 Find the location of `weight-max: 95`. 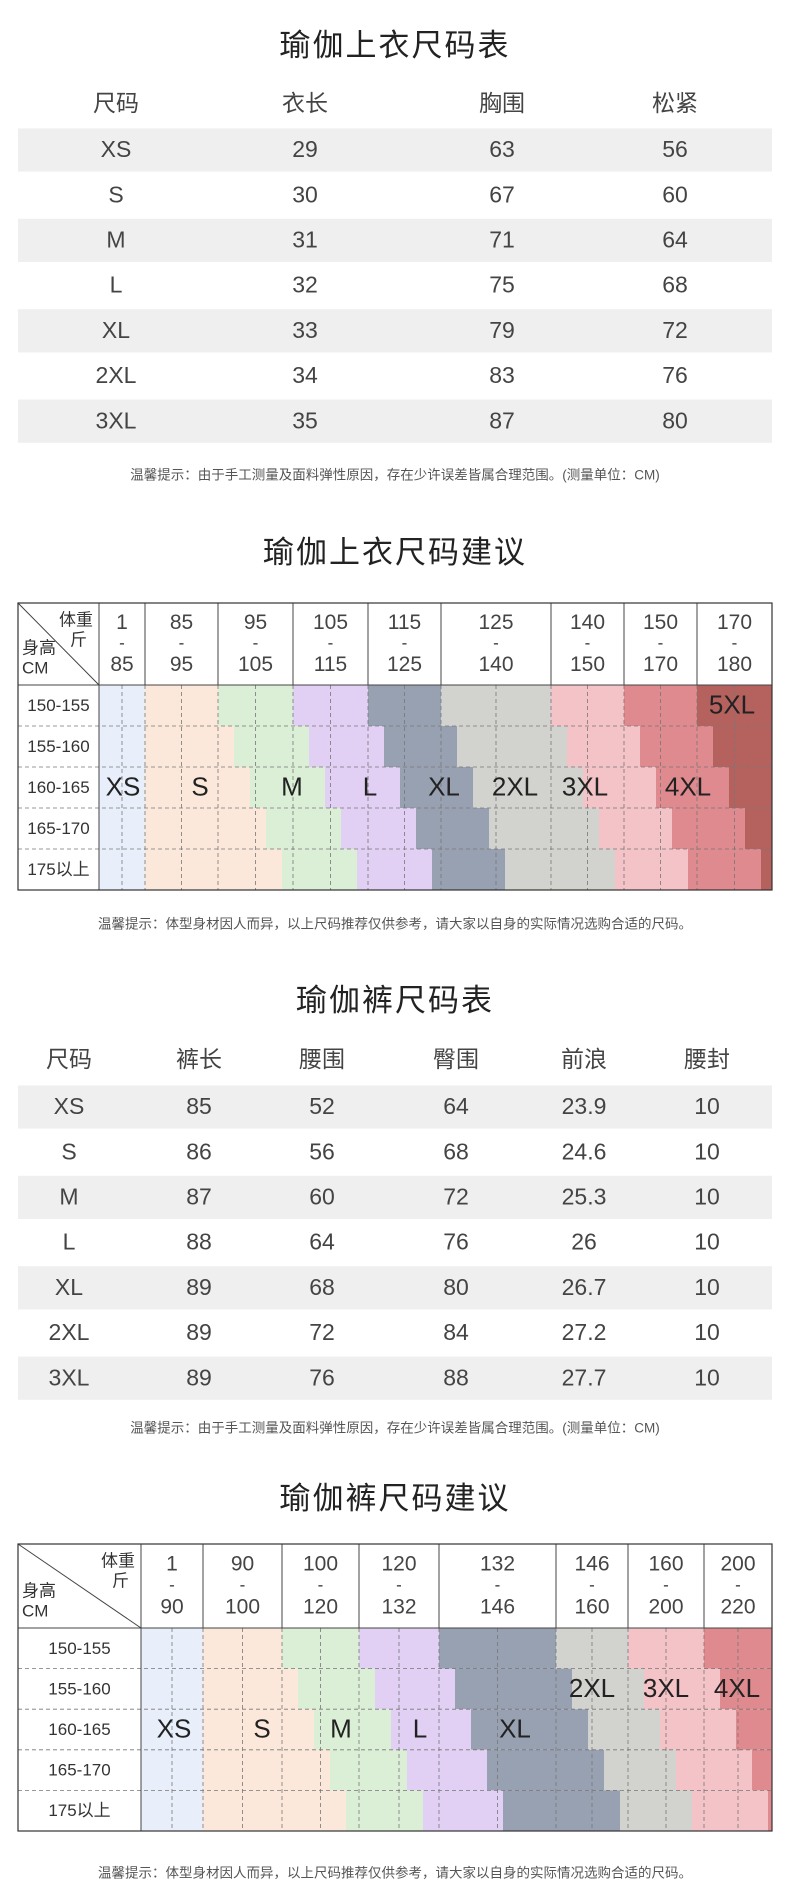

weight-max: 95 is located at coordinates (181, 664).